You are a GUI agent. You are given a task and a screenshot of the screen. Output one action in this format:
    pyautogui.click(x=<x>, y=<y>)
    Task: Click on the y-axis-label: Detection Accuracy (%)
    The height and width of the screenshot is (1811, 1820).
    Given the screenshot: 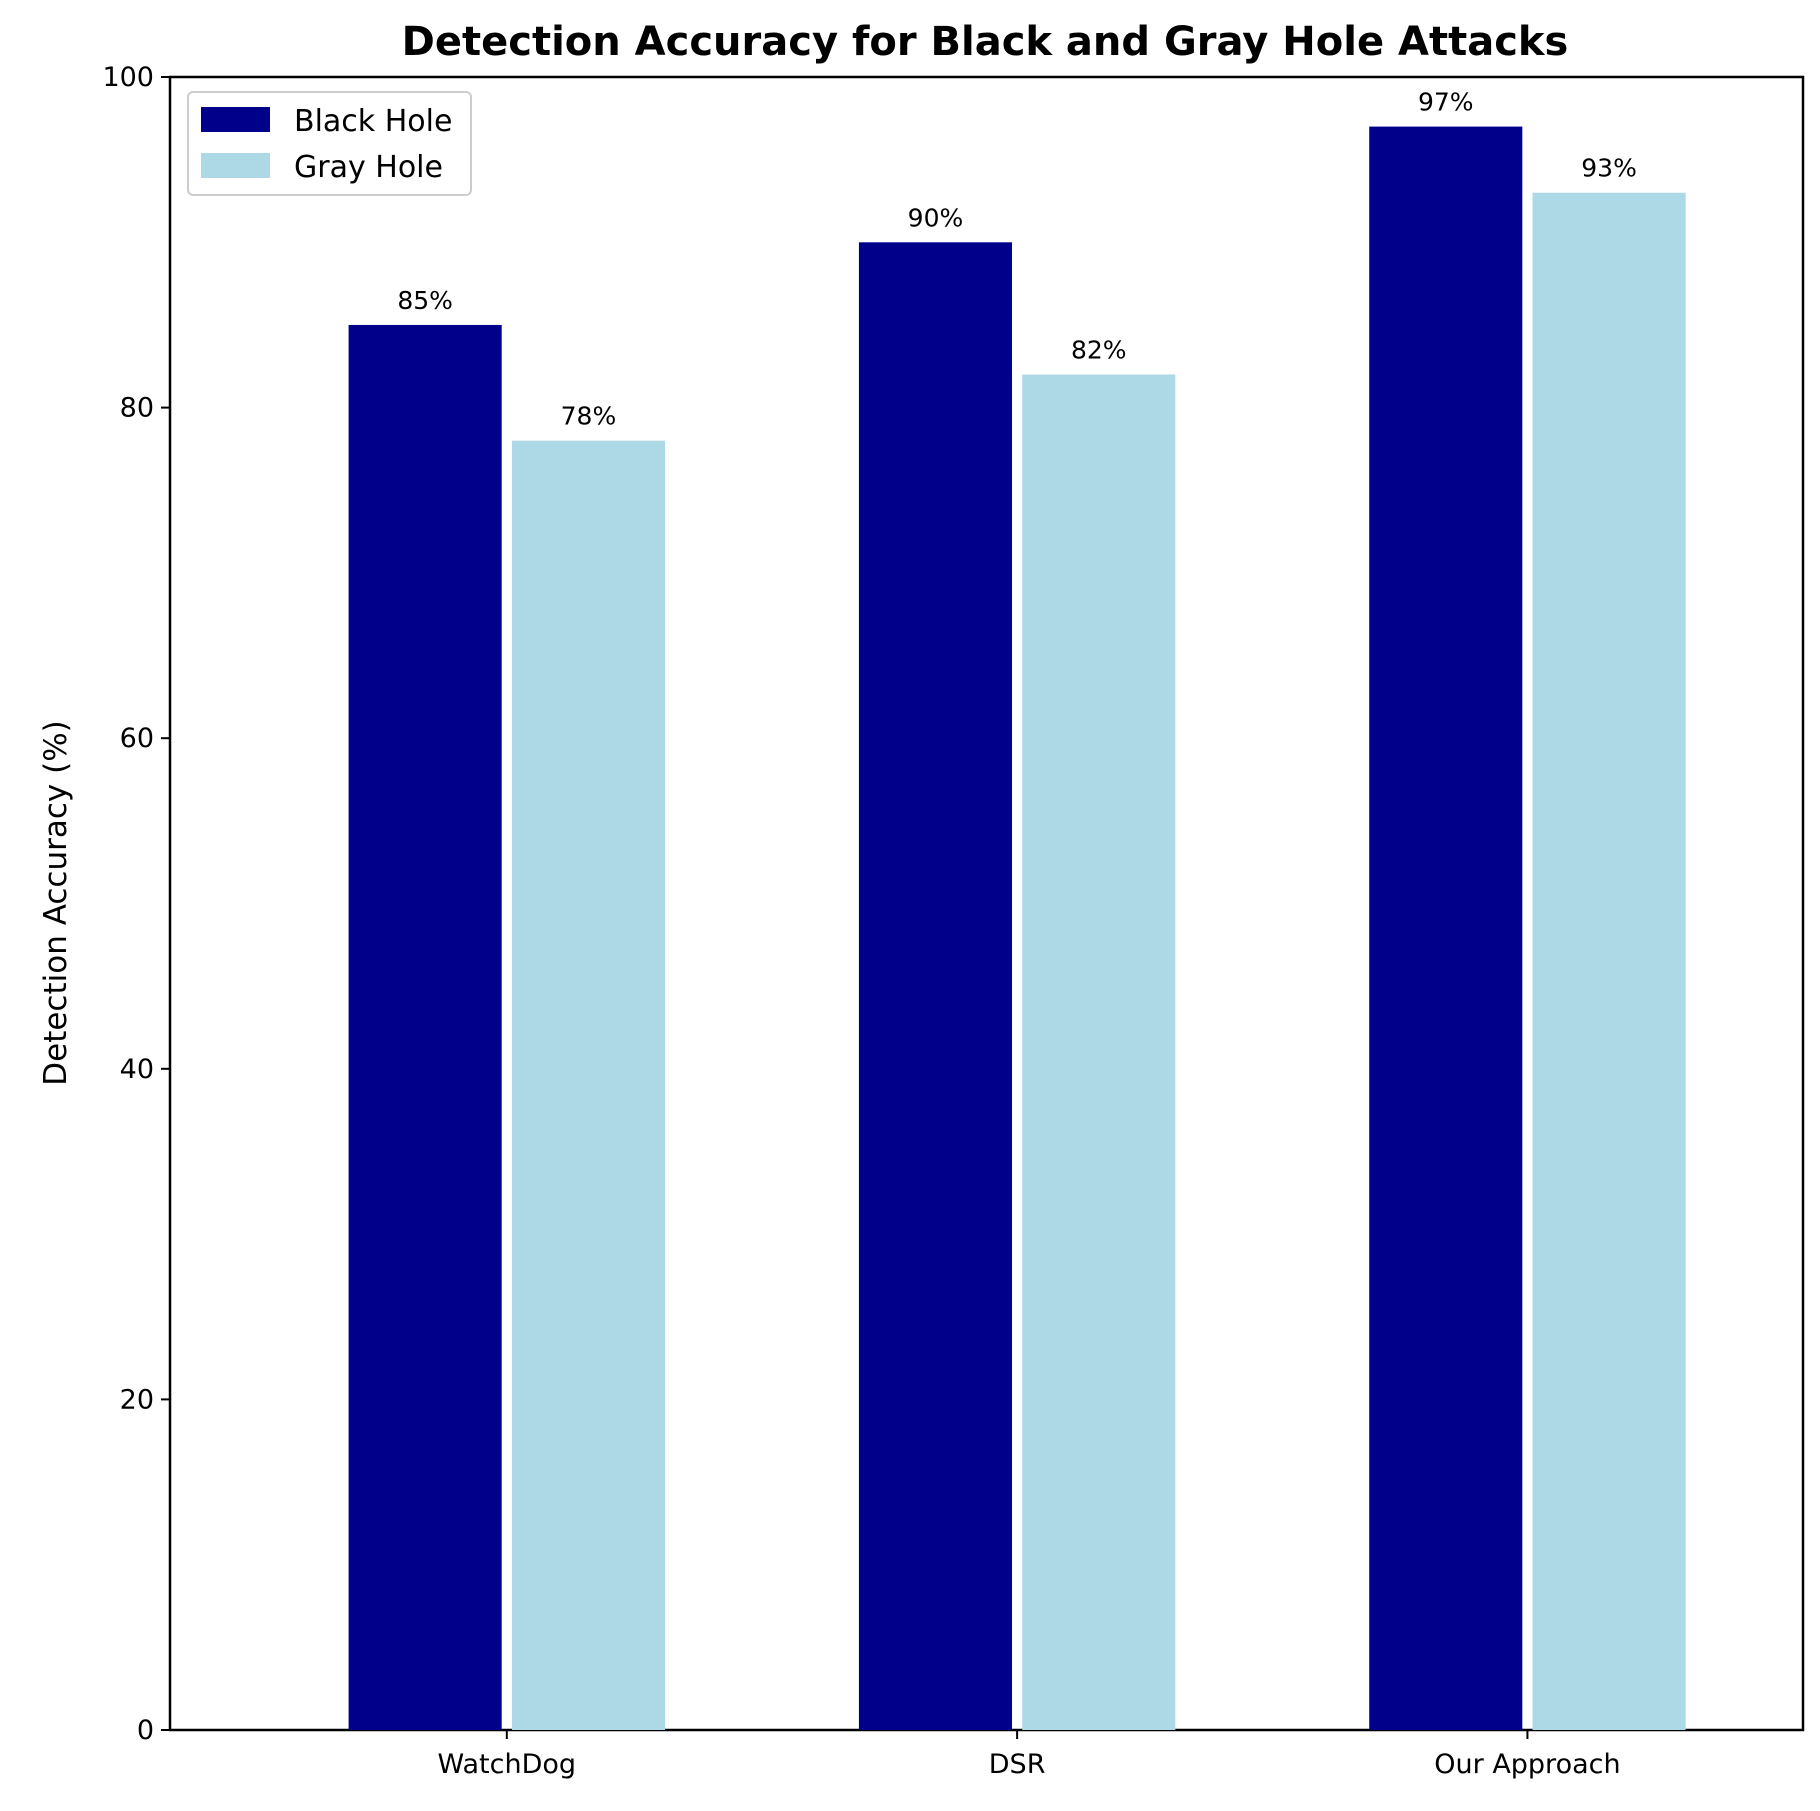 What is the action you would take?
    pyautogui.click(x=56, y=902)
    